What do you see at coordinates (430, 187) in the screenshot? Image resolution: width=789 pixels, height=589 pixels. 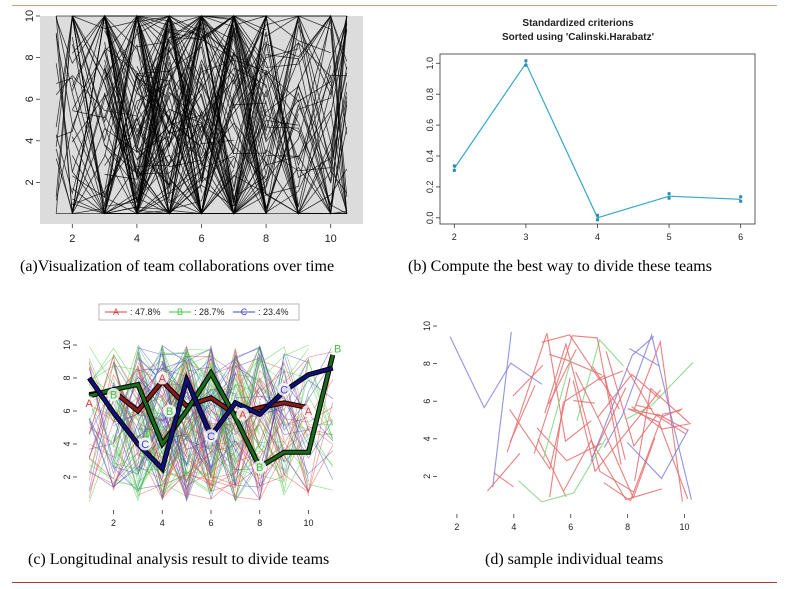 I see `y-tick-label: 0.2` at bounding box center [430, 187].